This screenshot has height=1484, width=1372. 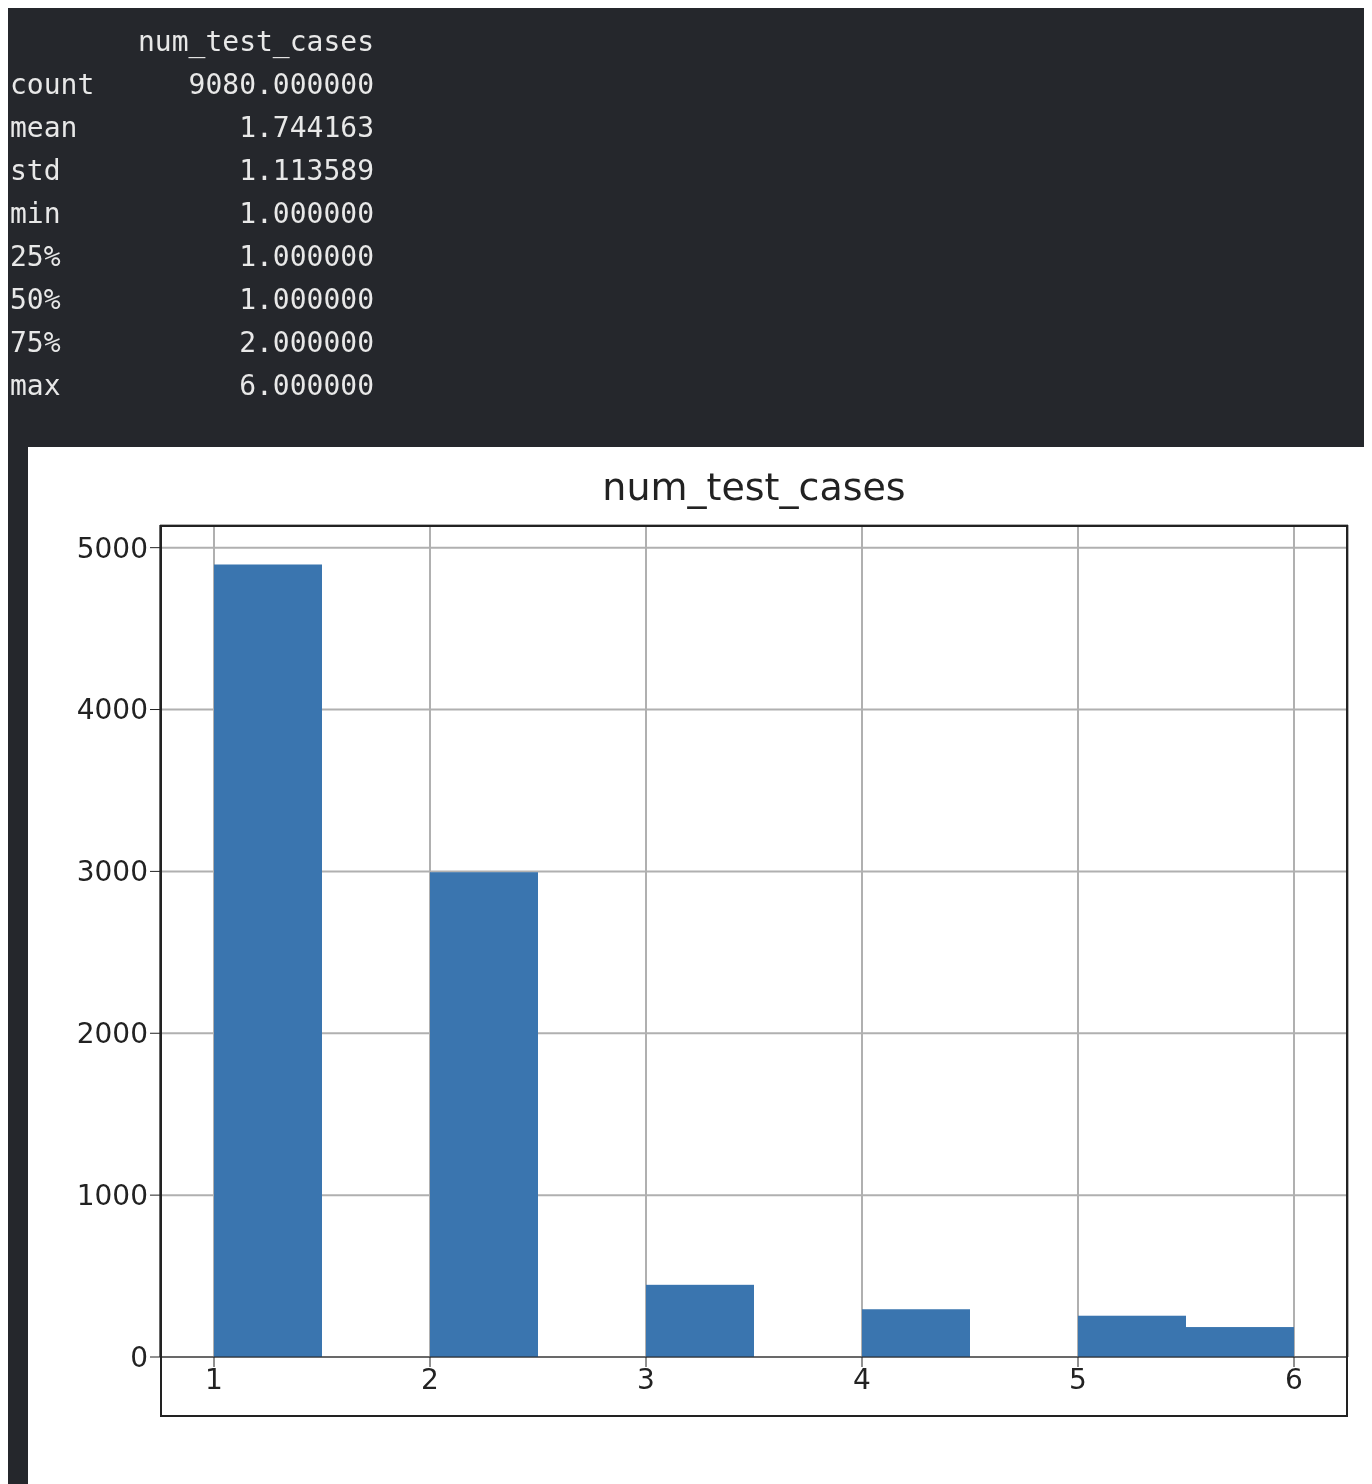 I want to click on text: count 9080.000000, so click(x=192, y=84).